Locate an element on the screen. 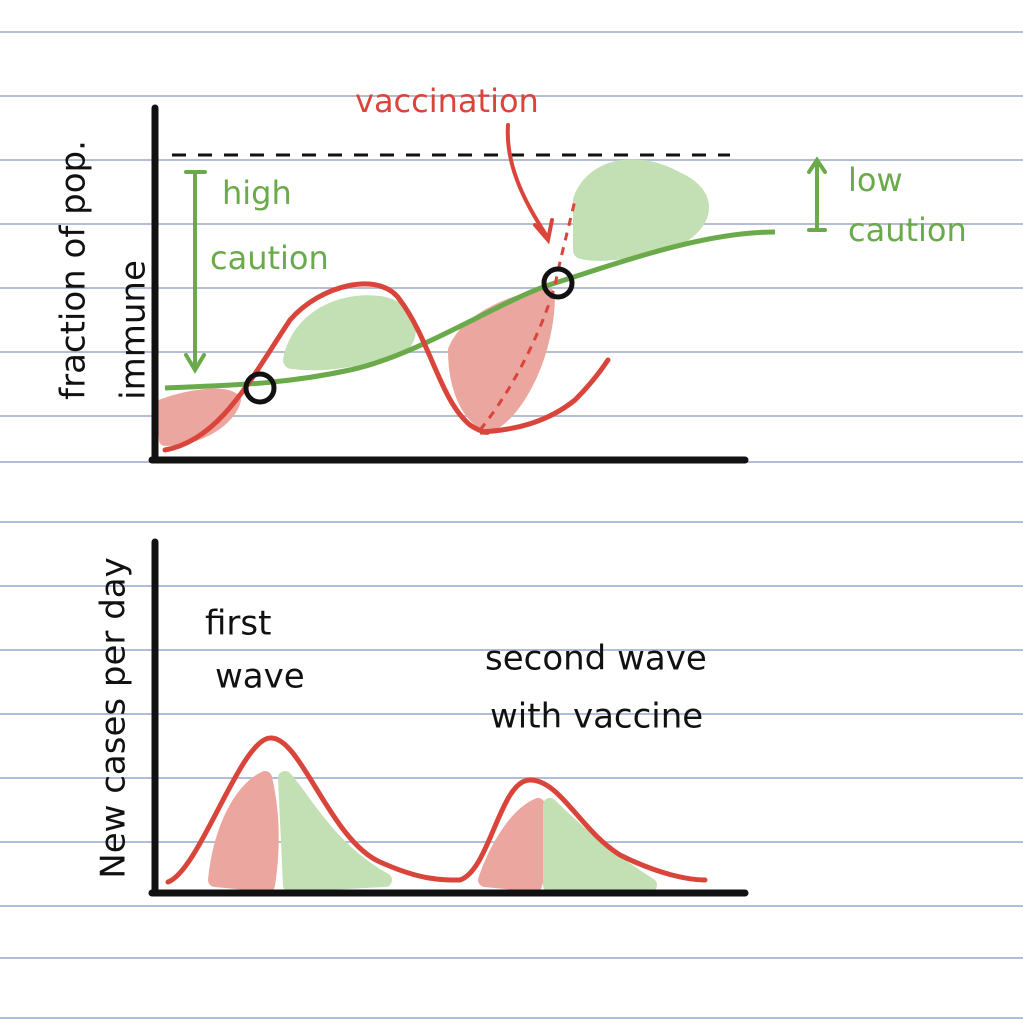  high-caution: high is located at coordinates (257, 193).